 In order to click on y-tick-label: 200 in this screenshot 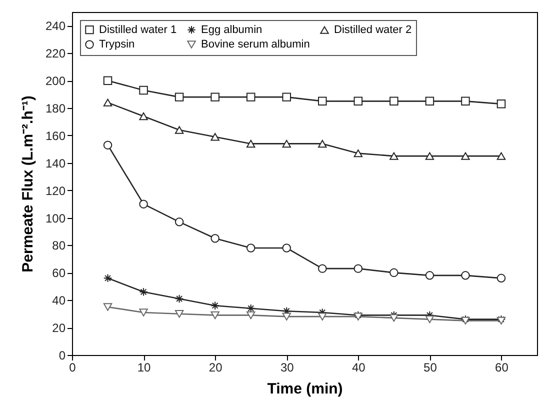, I will do `click(55, 81)`.